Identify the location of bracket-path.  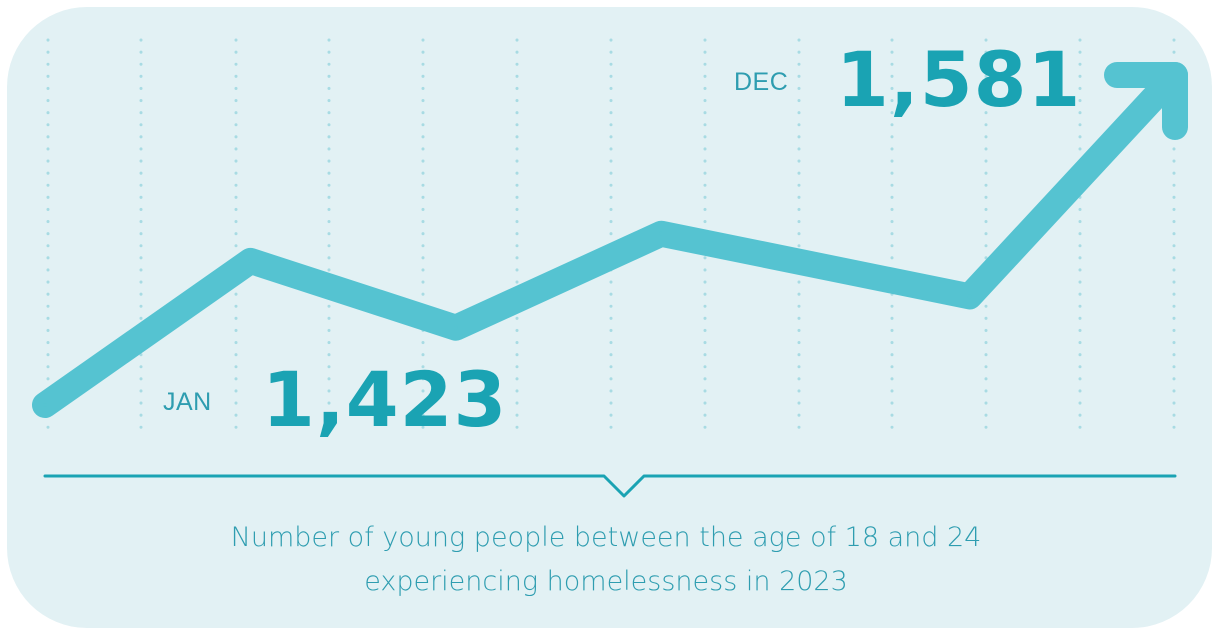
(610, 486).